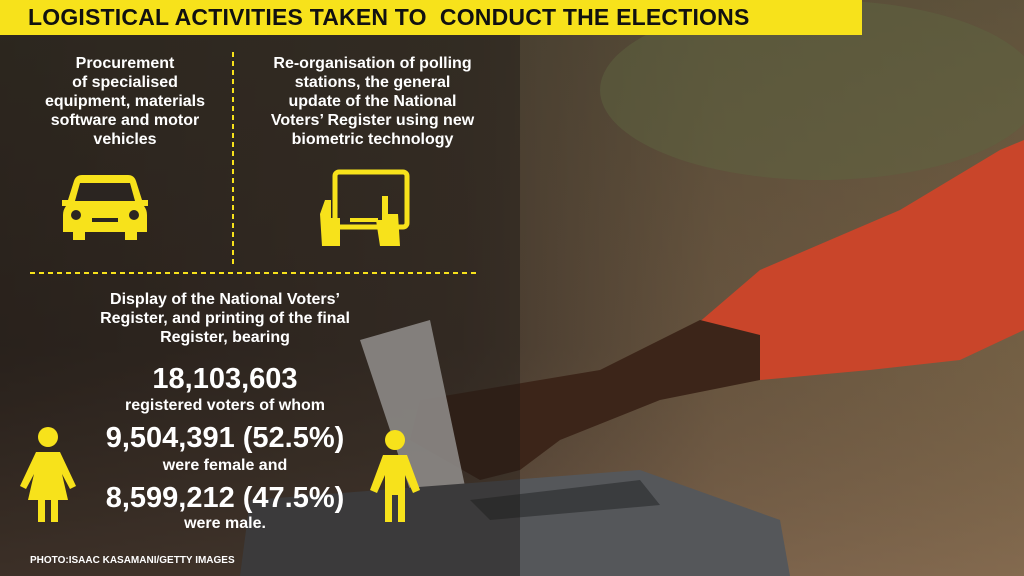  What do you see at coordinates (415, 420) in the screenshot?
I see `ballot-paper` at bounding box center [415, 420].